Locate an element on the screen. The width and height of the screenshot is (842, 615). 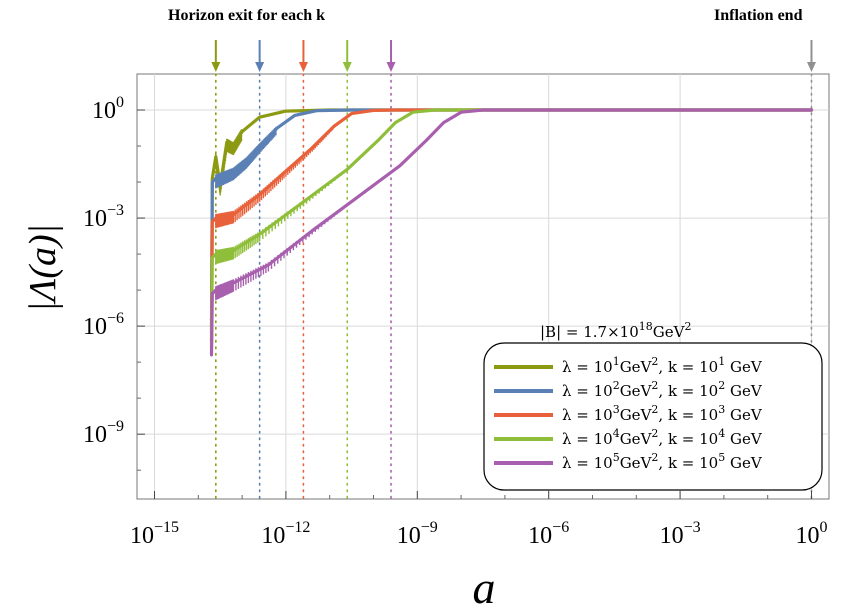
legend-box is located at coordinates (653, 416).